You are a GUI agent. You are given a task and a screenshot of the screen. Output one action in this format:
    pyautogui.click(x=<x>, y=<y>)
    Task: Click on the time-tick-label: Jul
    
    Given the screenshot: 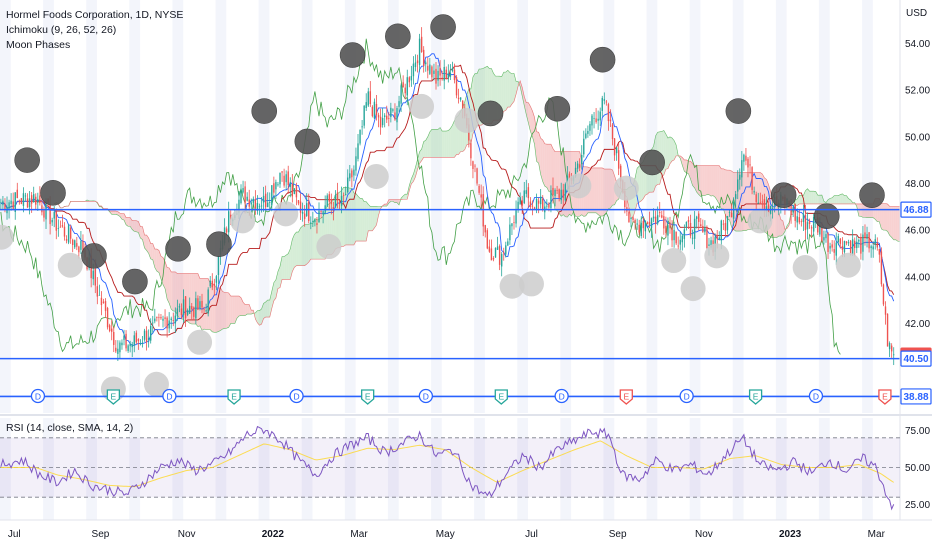 What is the action you would take?
    pyautogui.click(x=531, y=534)
    